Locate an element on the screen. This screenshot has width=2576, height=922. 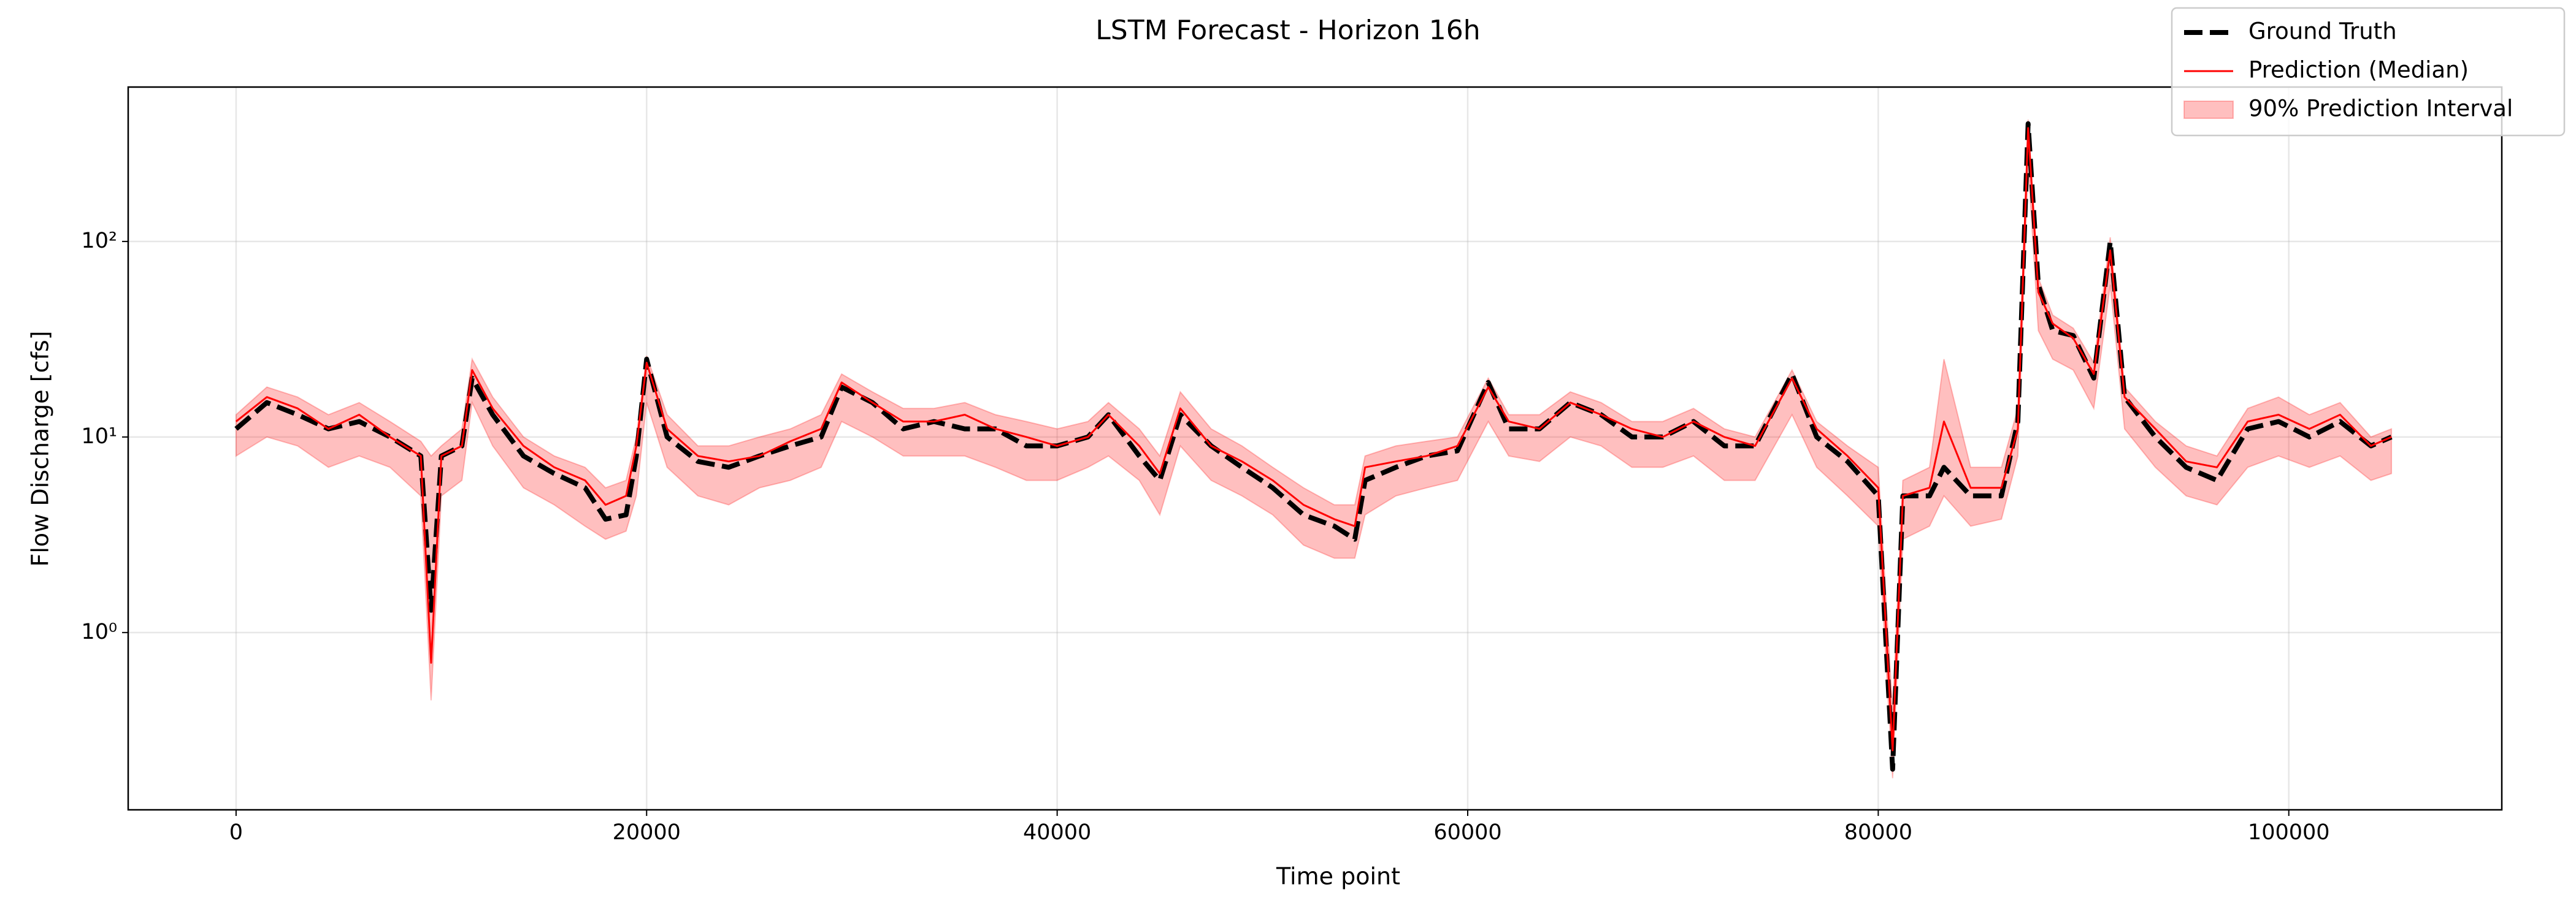
y-tick-label: 10¹ is located at coordinates (99, 436).